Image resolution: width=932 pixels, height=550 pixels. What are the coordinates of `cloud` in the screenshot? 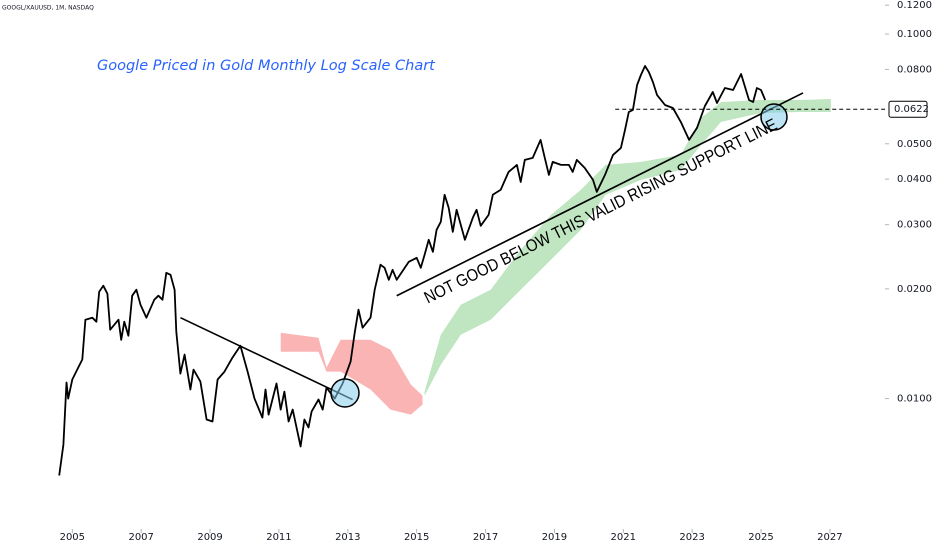 It's located at (351, 373).